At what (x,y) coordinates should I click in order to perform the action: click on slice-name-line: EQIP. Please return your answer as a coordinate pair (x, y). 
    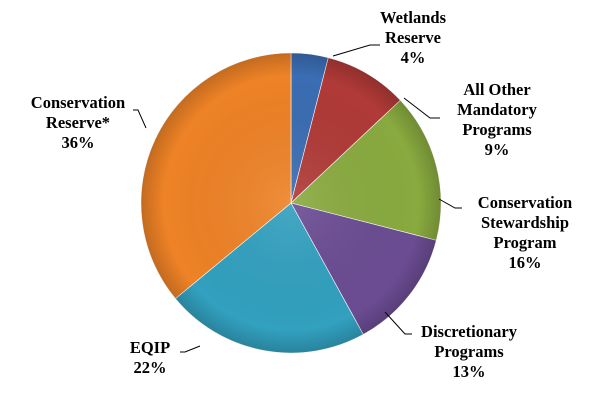
    Looking at the image, I should click on (150, 347).